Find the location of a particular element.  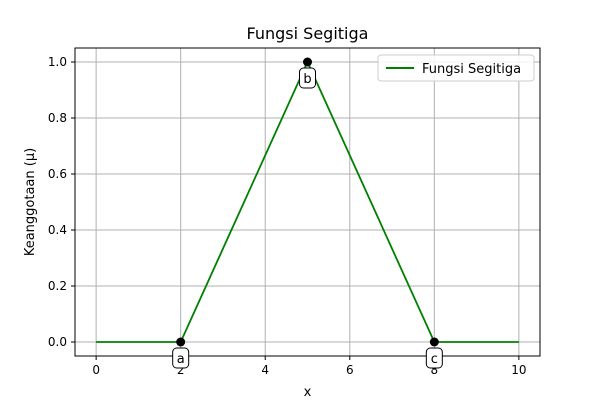

y-tick-label: 0.2 is located at coordinates (57, 286).